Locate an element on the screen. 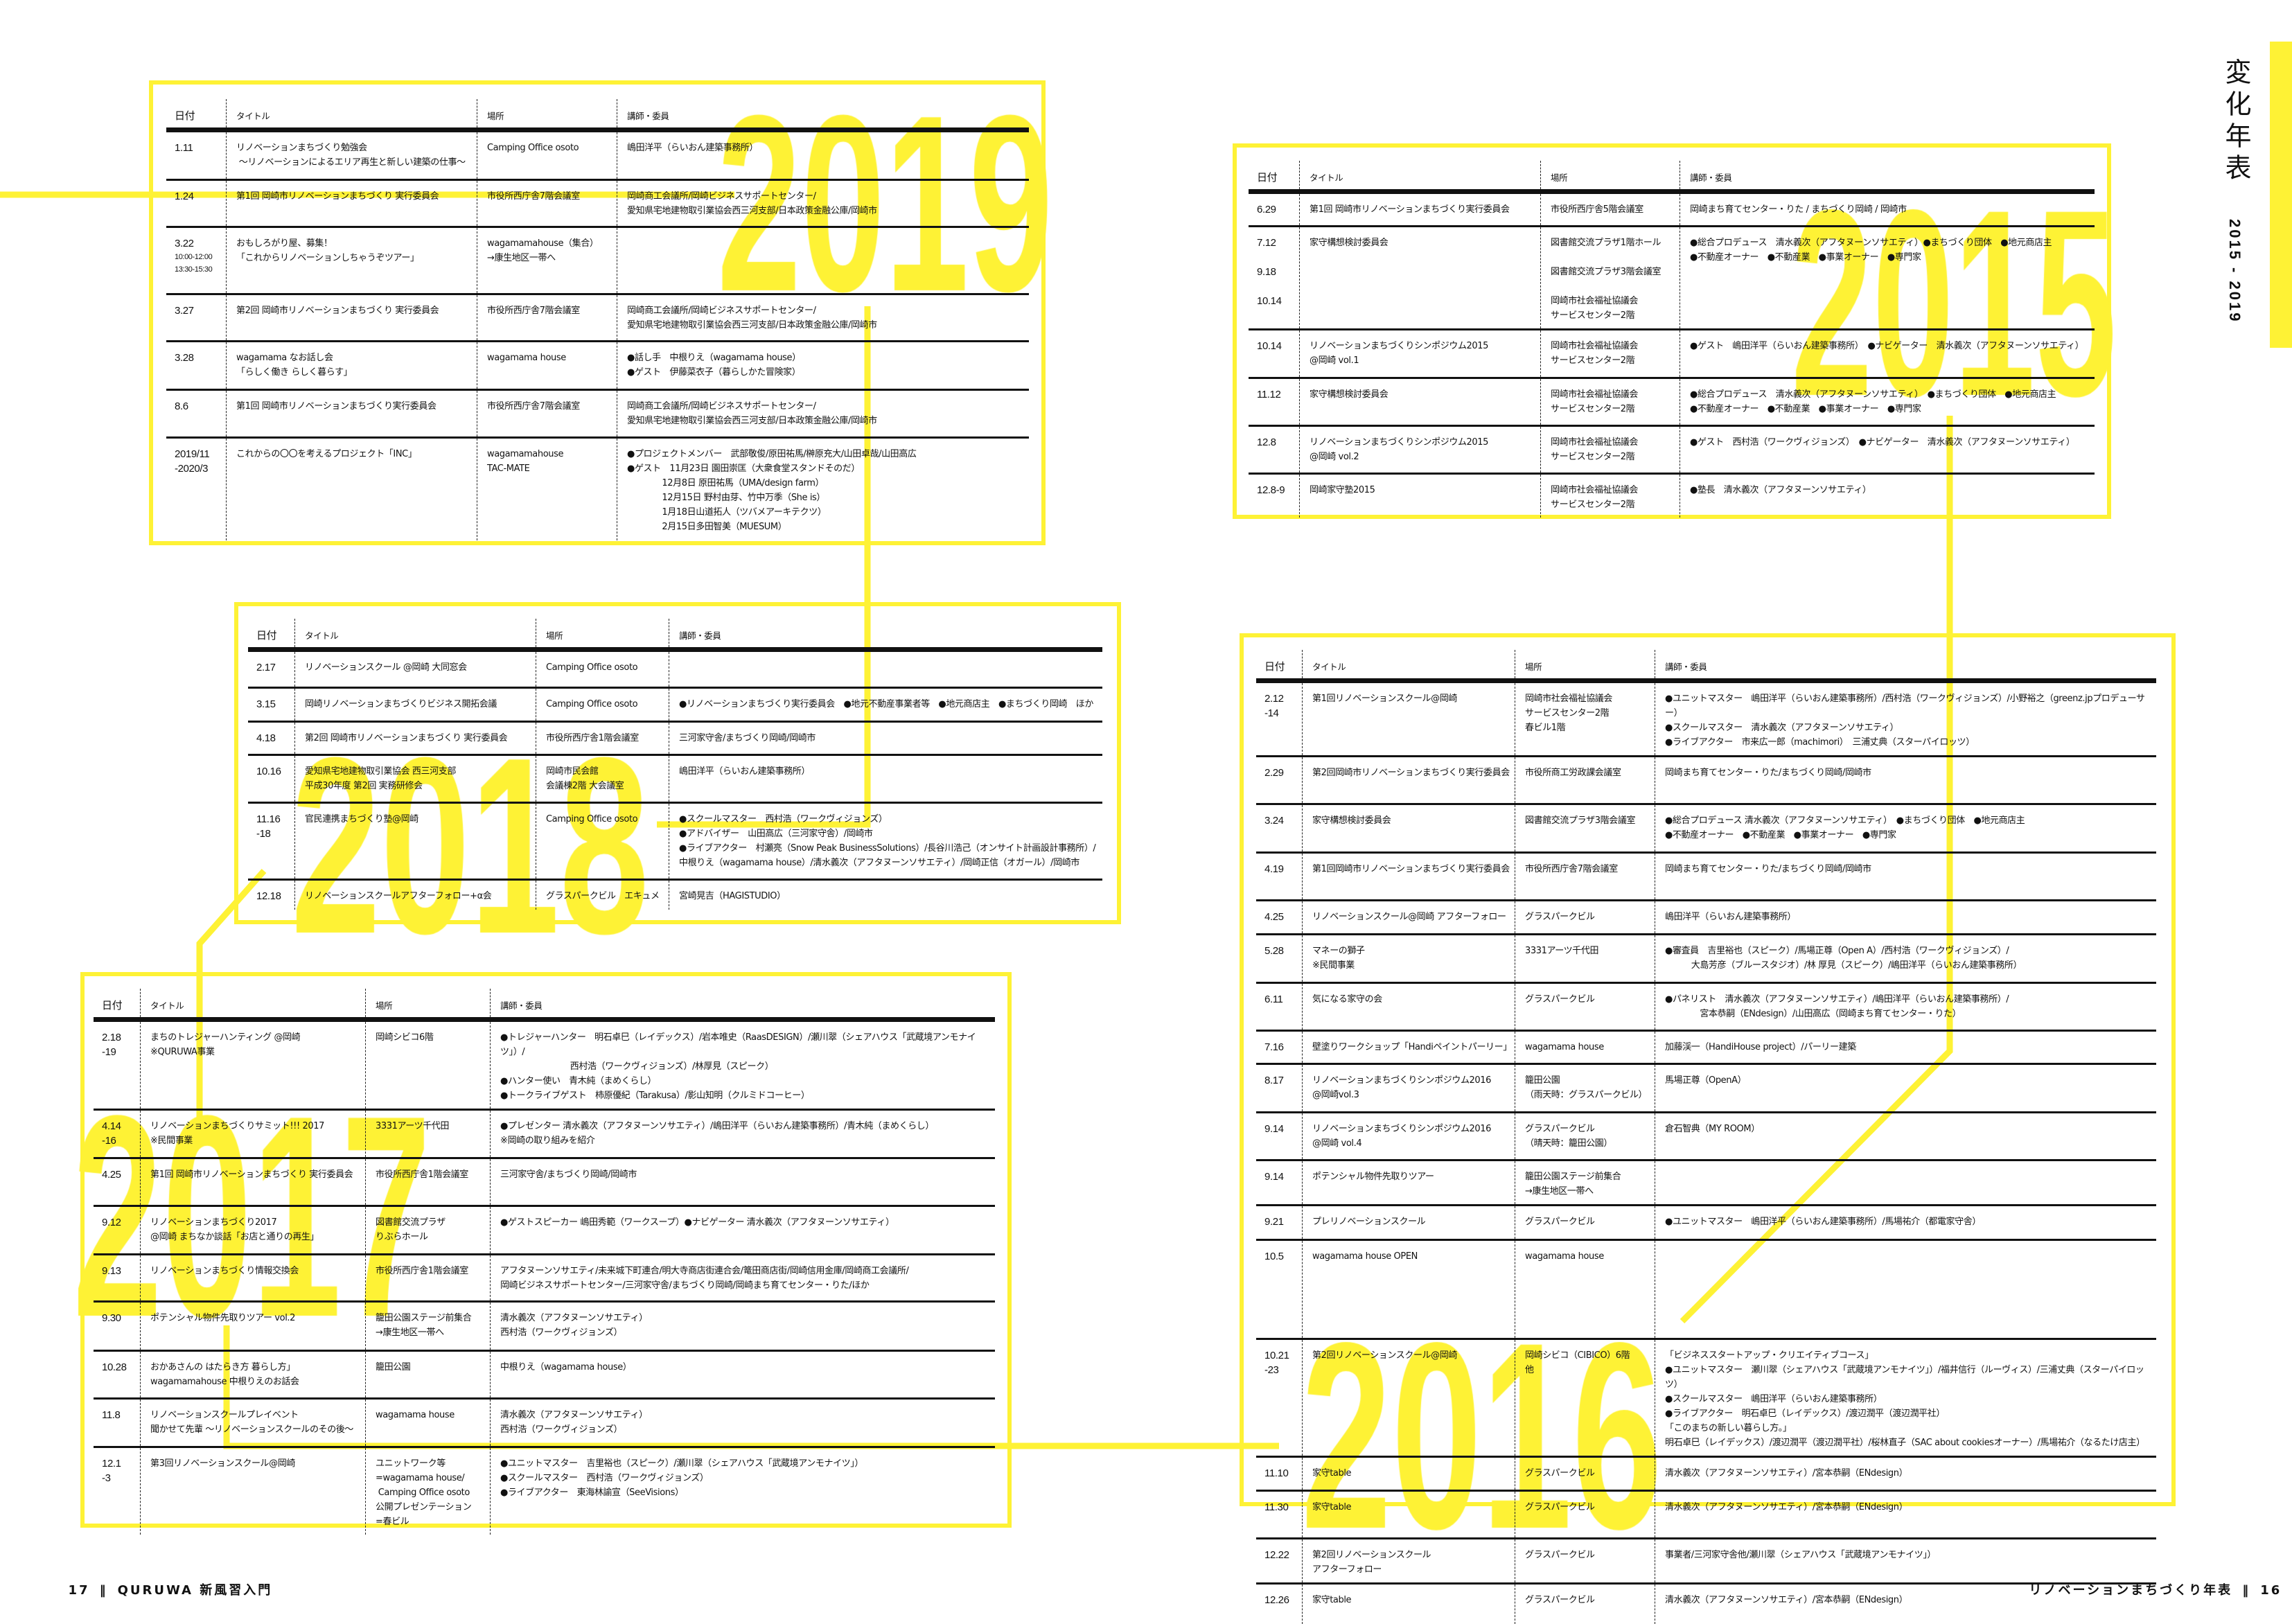  event-people: 宮崎晃吉（HAGISTUDIO） is located at coordinates (885, 895).